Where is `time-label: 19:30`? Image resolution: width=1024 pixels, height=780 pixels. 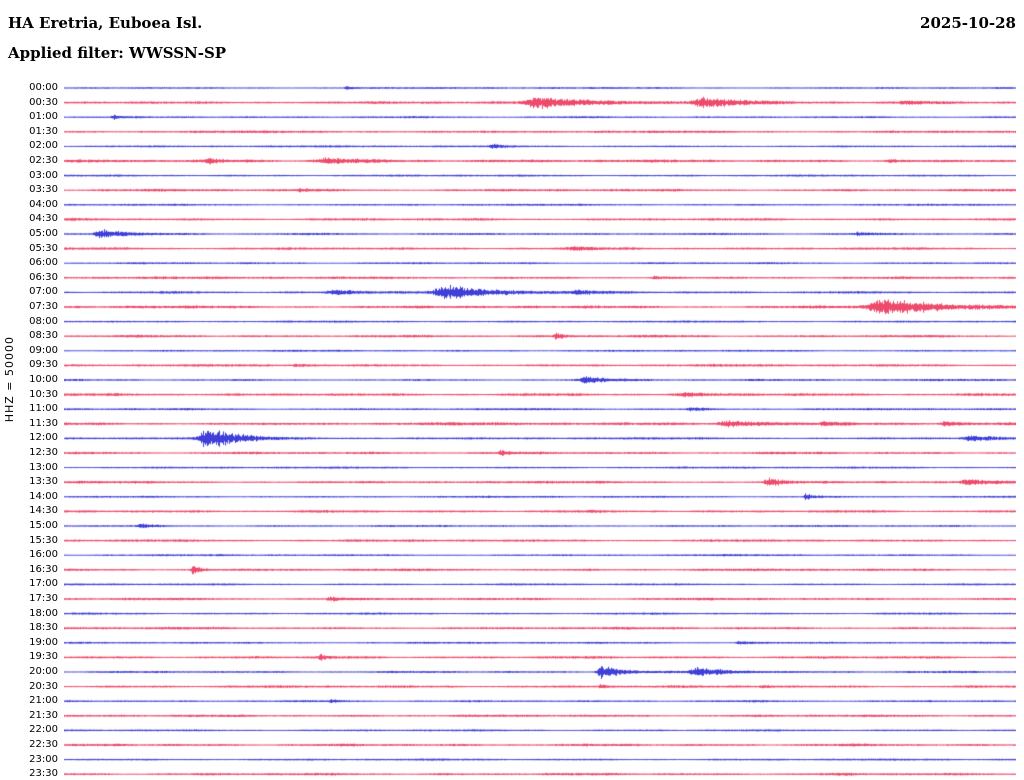 time-label: 19:30 is located at coordinates (43, 657).